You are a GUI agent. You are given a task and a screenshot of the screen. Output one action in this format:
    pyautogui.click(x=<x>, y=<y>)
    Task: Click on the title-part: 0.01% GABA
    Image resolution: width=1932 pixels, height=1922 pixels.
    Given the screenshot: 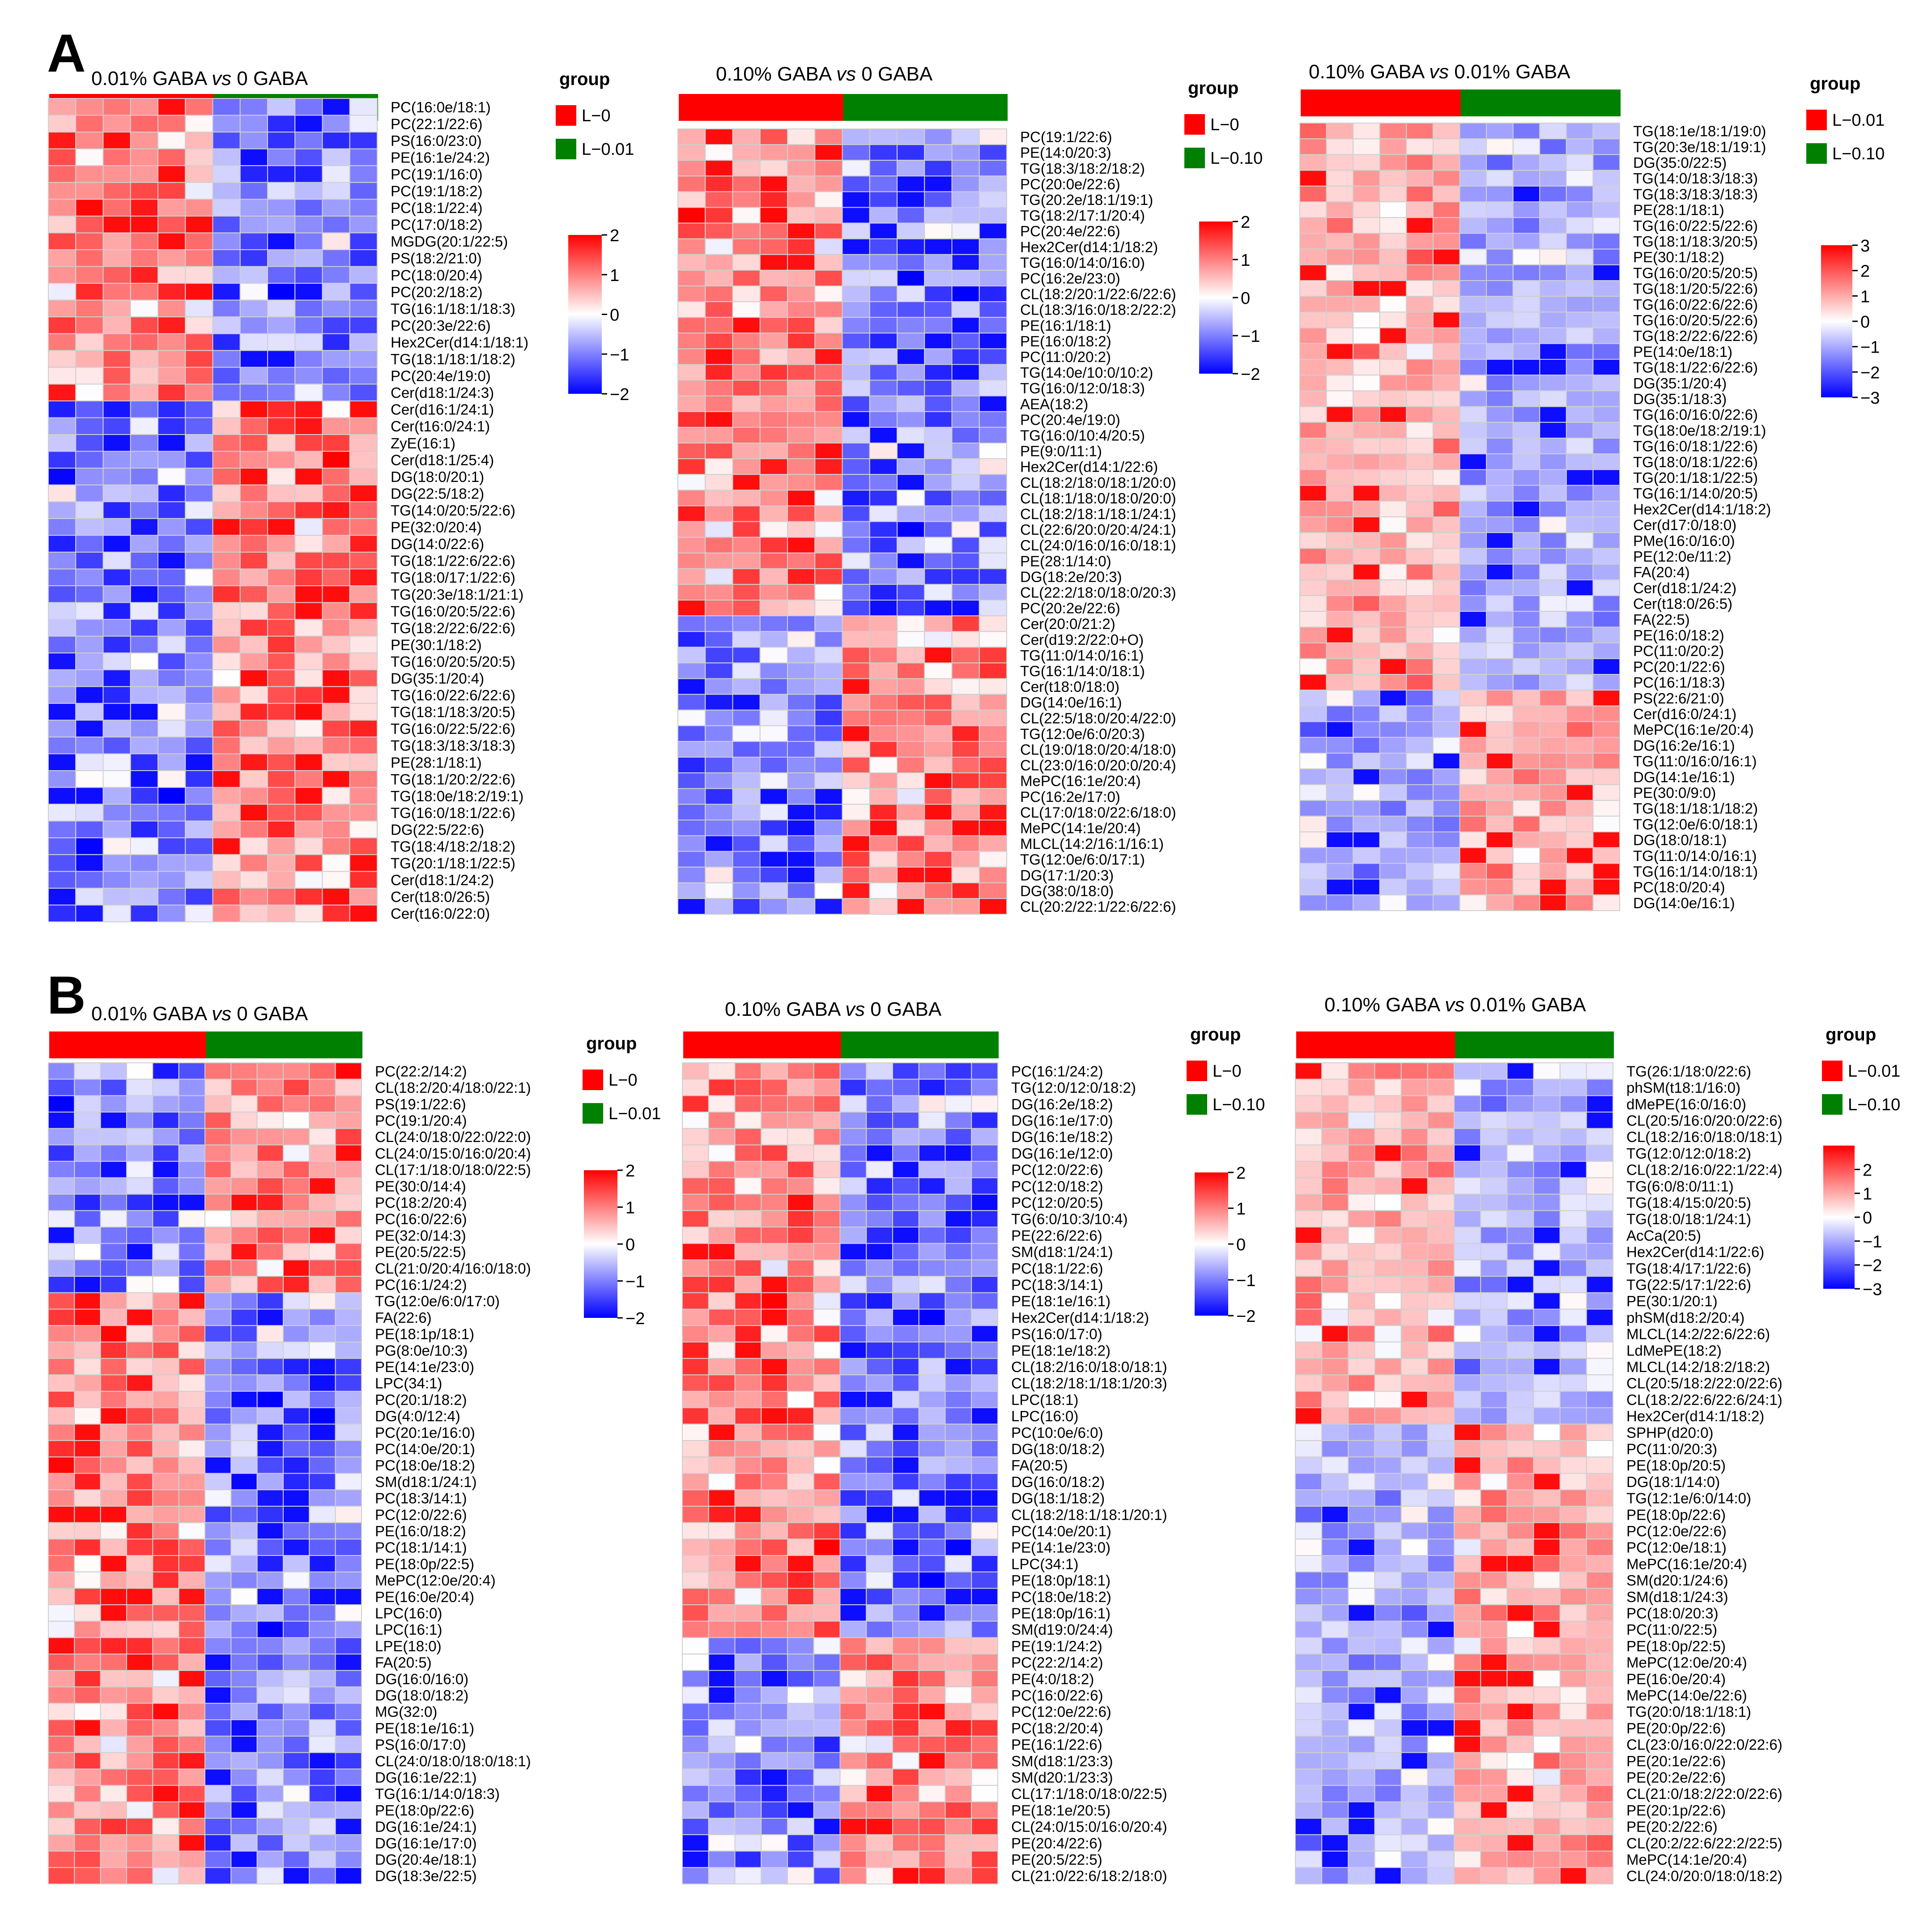 What is the action you would take?
    pyautogui.click(x=152, y=1014)
    